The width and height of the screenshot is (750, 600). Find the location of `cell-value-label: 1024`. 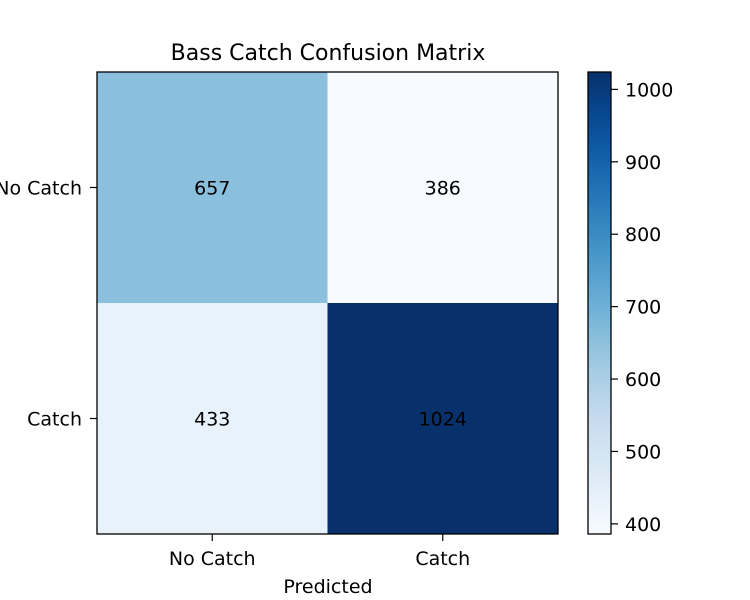

cell-value-label: 1024 is located at coordinates (443, 420).